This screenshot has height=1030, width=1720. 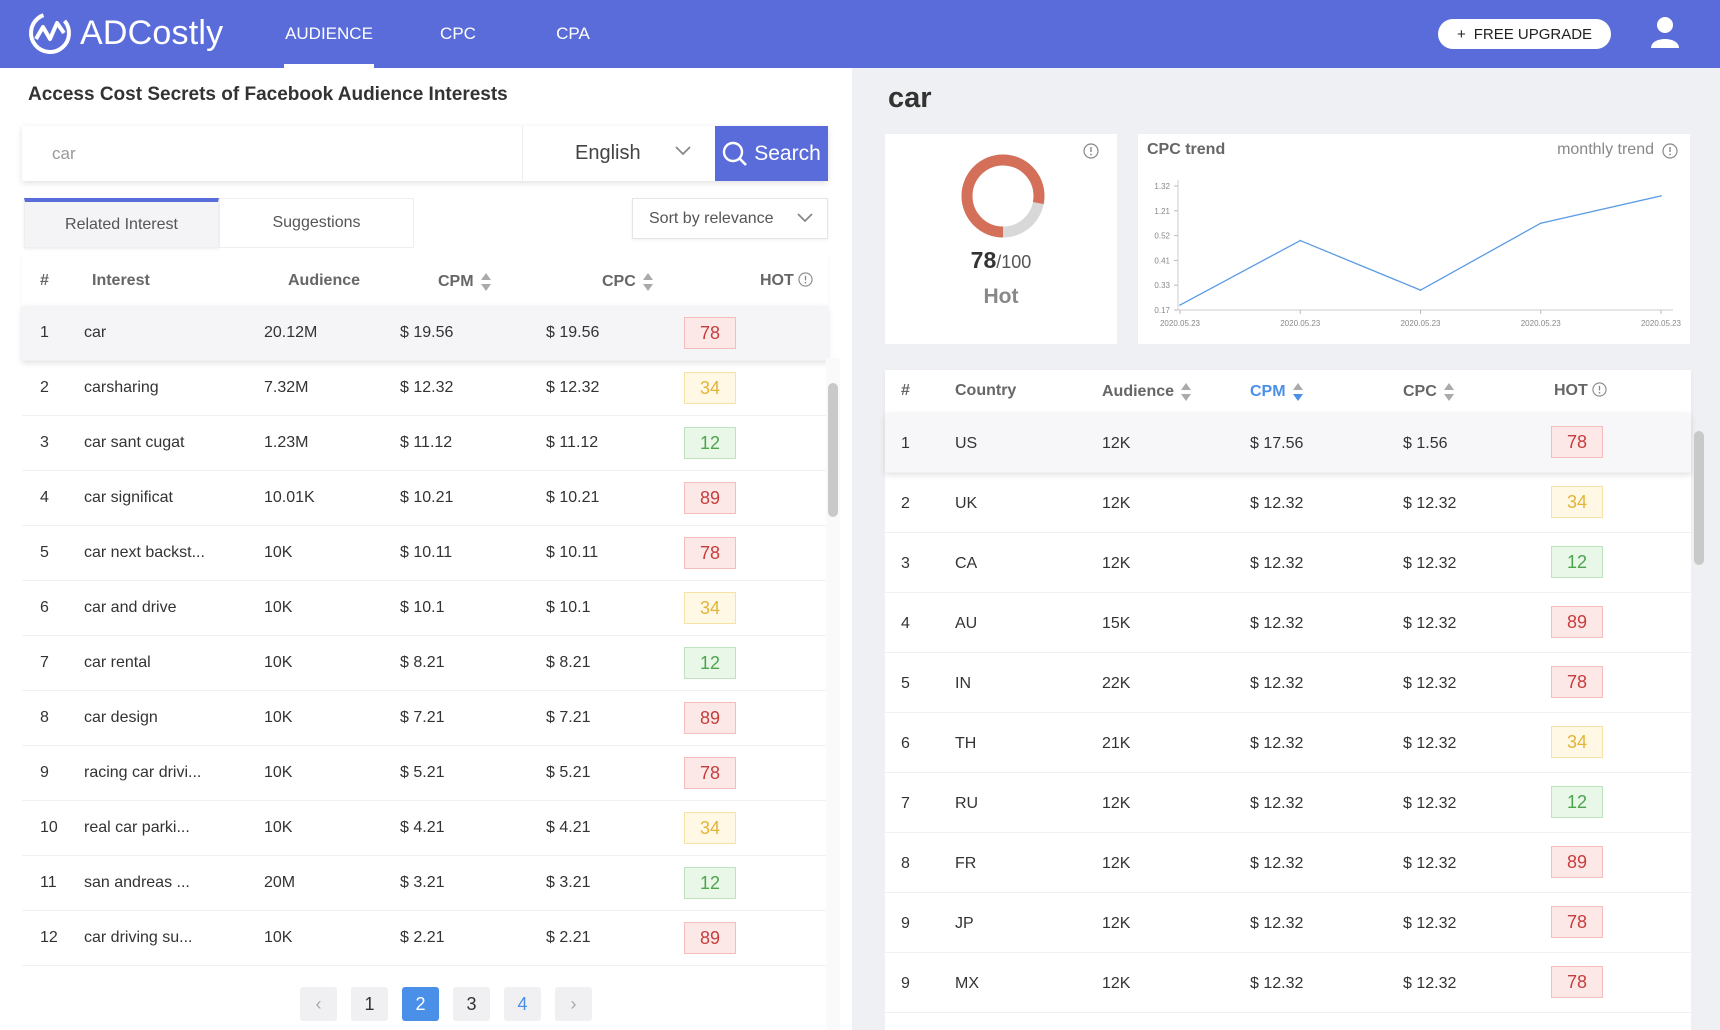 I want to click on page-button-3: 3, so click(x=471, y=1004).